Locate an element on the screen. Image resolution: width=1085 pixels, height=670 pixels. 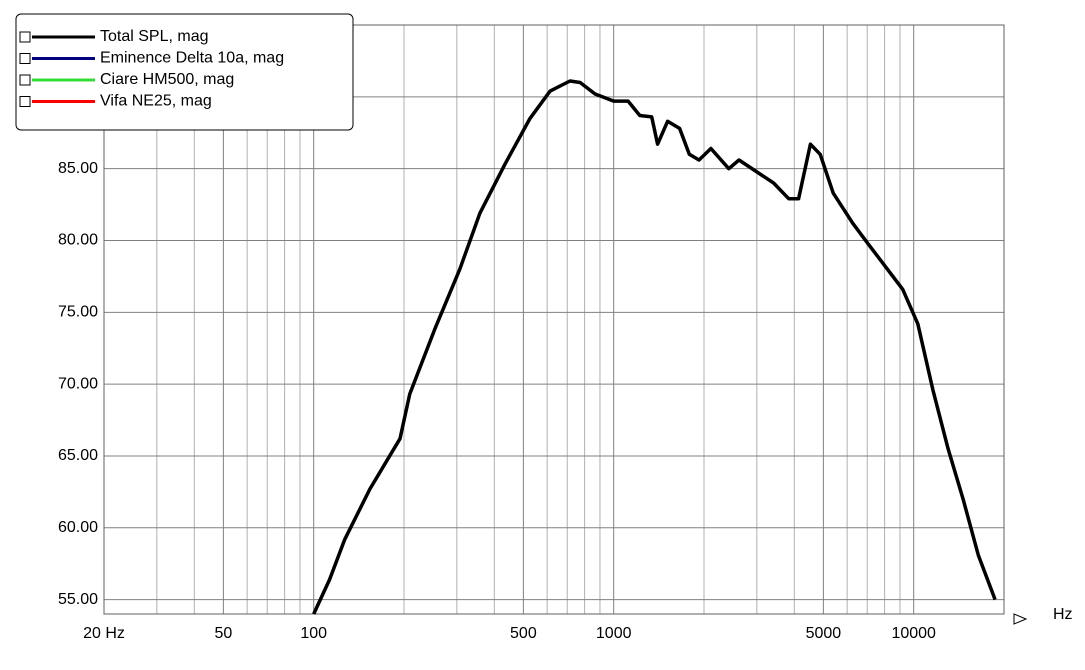
x-tick-label: 5000 is located at coordinates (824, 633).